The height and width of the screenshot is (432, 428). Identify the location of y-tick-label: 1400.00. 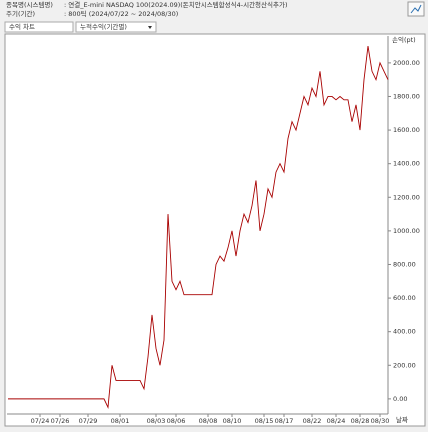
(406, 164).